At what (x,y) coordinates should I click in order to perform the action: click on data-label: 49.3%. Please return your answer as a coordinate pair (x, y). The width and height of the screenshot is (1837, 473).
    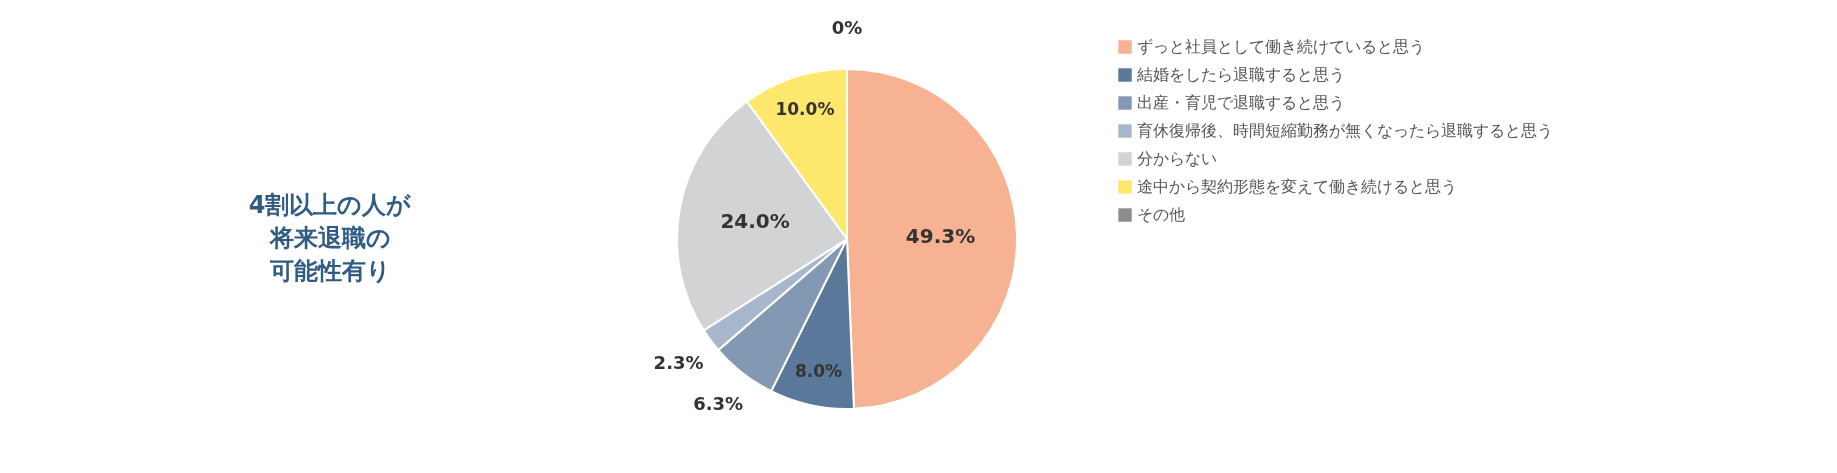
    Looking at the image, I should click on (940, 236).